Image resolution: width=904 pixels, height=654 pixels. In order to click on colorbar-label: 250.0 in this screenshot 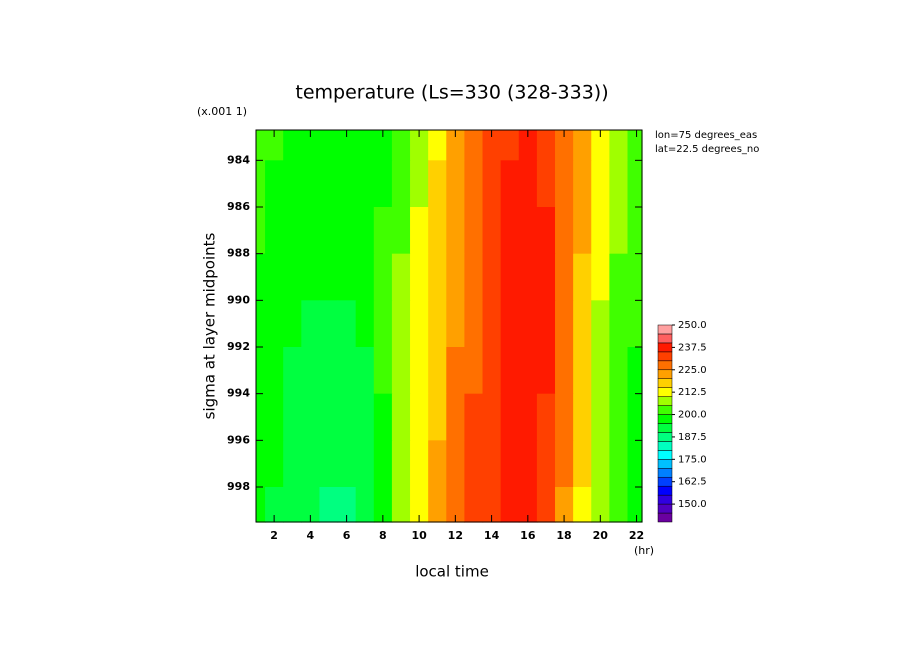, I will do `click(692, 325)`.